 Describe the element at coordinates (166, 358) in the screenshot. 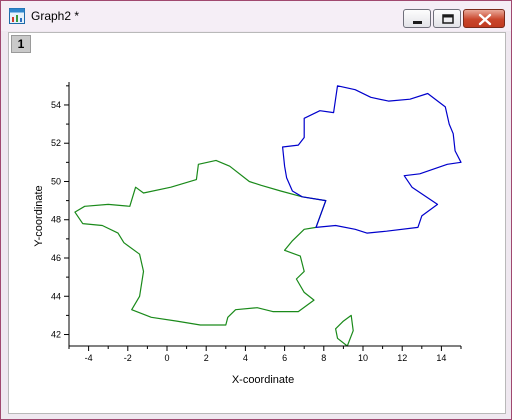

I see `x-tick-label: 0` at that location.